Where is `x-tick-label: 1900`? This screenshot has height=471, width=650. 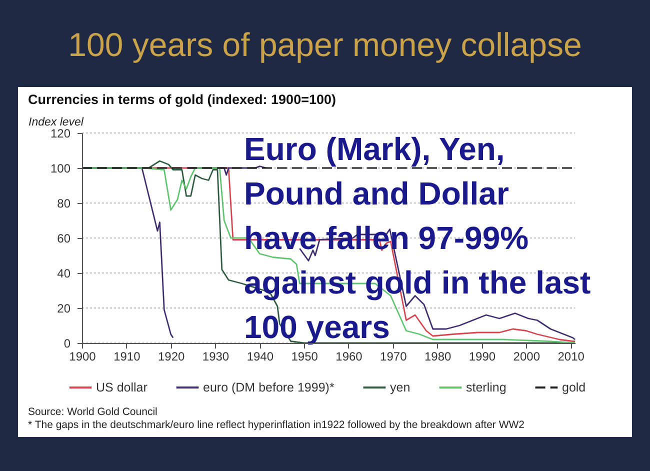 x-tick-label: 1900 is located at coordinates (82, 357).